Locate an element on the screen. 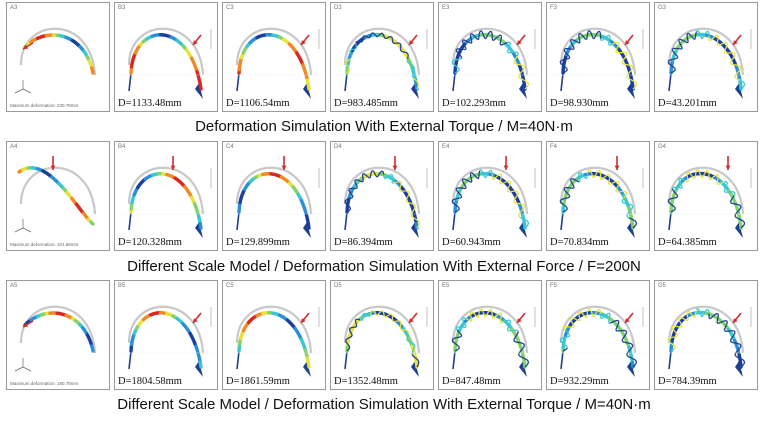  base-panel: A3 Maximum deformation: 230.78mm is located at coordinates (58, 57).